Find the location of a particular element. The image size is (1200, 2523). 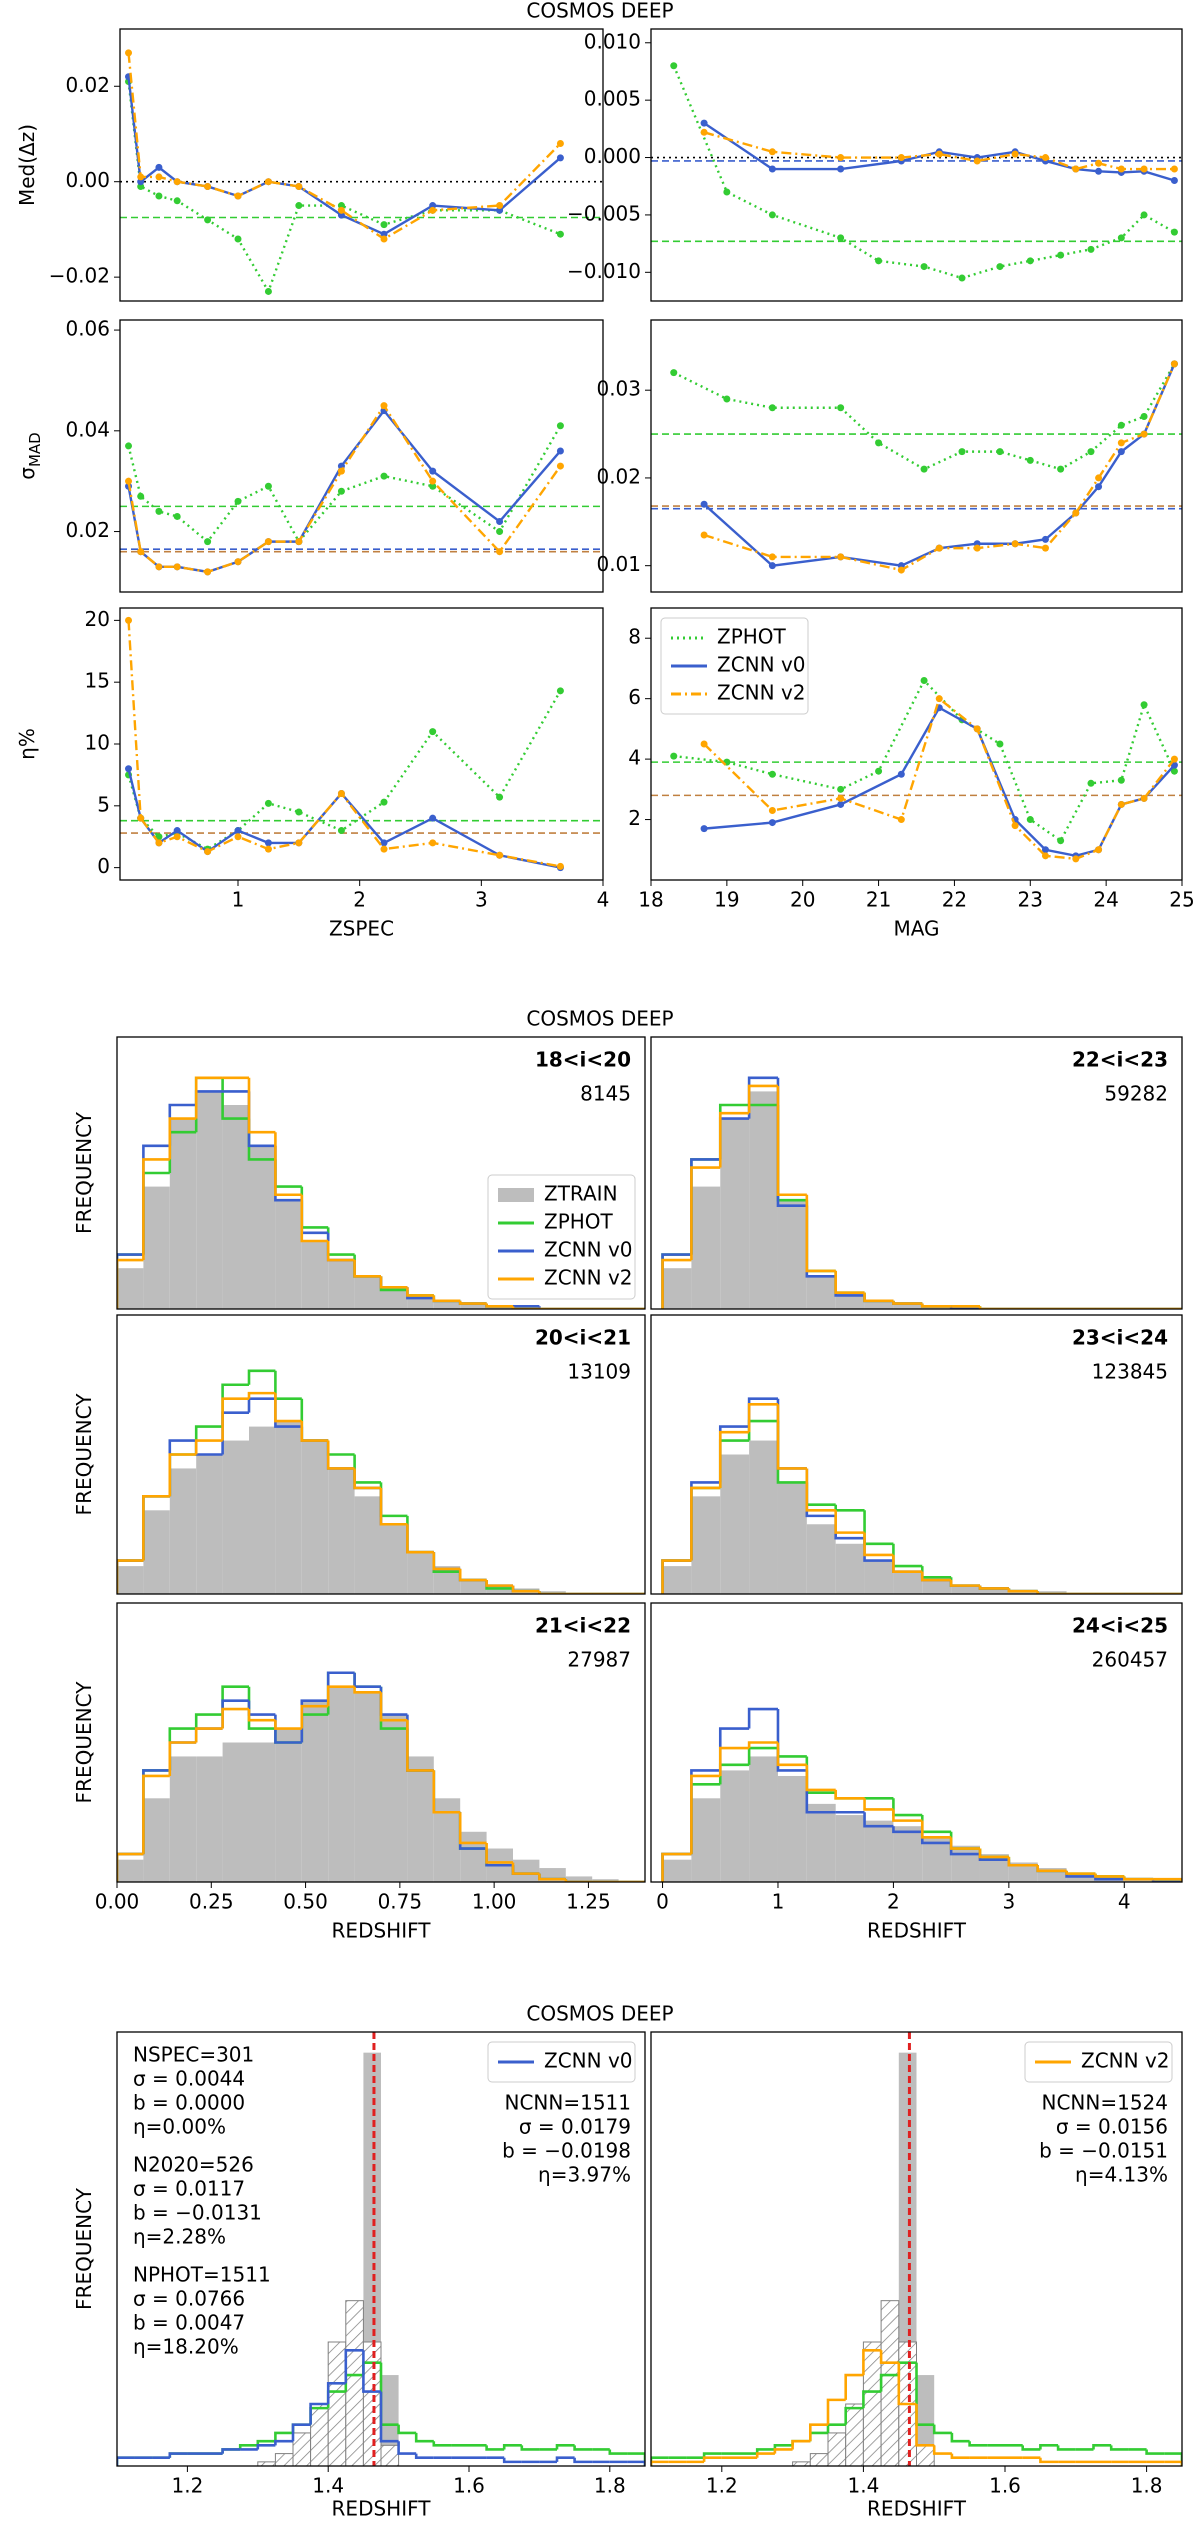

panel: −0.010 −0.005 0.000 0.005 0.010 is located at coordinates (875, 165).